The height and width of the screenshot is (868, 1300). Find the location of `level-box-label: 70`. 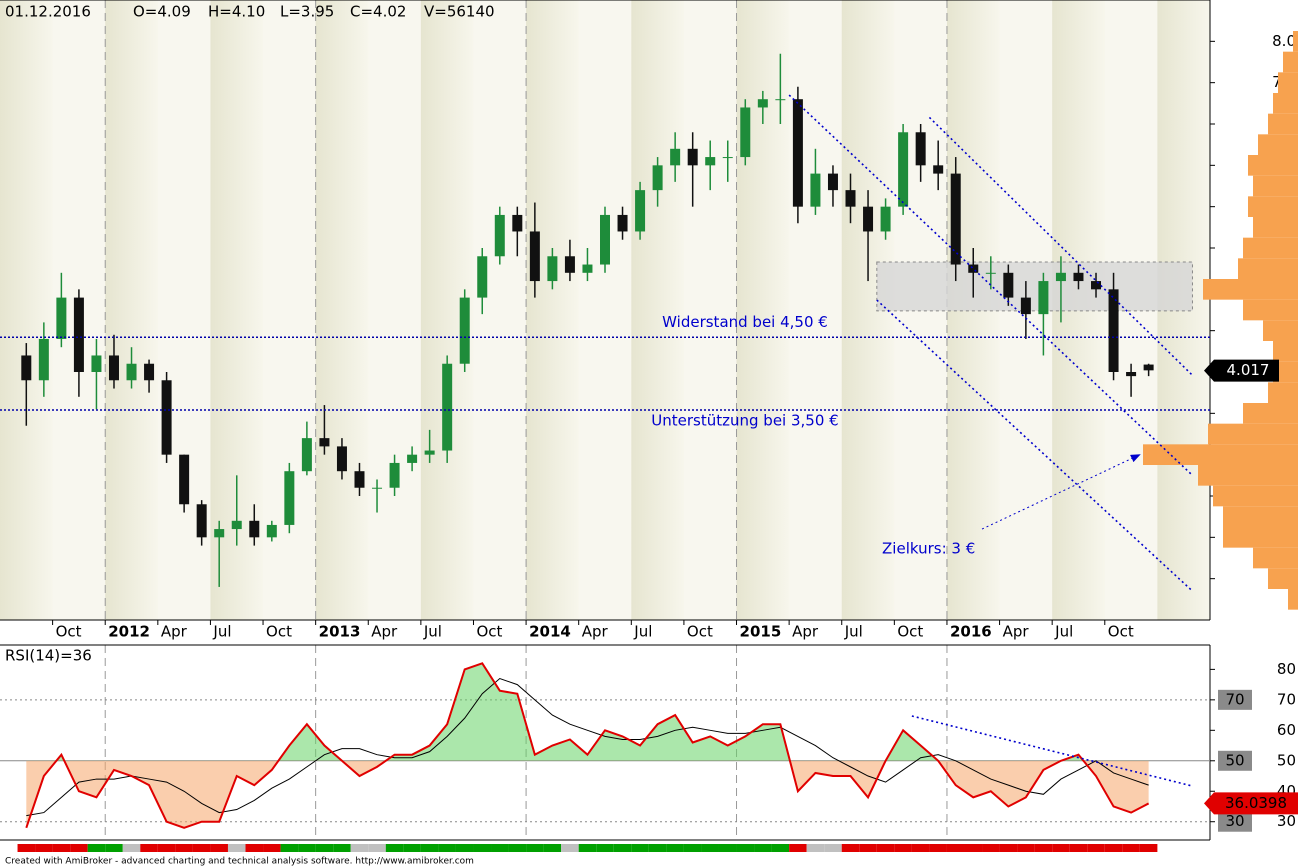

level-box-label: 70 is located at coordinates (1234, 699).